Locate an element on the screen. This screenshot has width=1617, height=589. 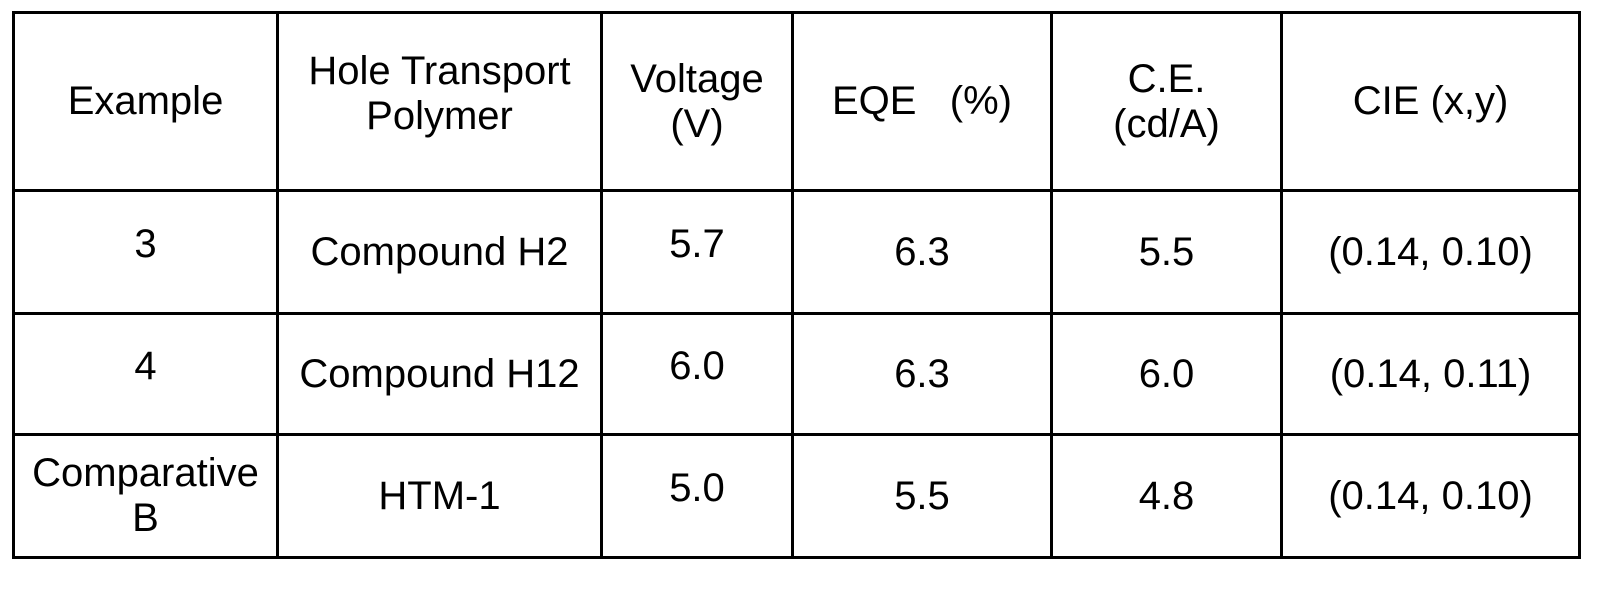
header-example: Example is located at coordinates (145, 101).